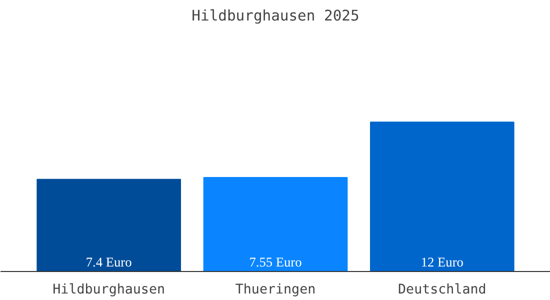 The height and width of the screenshot is (300, 550). I want to click on data-label: 7.4 Euro, so click(109, 262).